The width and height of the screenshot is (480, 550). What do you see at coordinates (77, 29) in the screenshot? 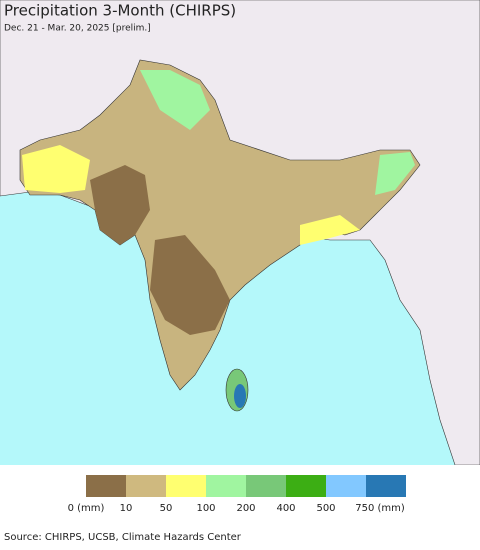
I see `subtitle: Dec. 21 - Mar. 20, 2025 [prelim.]` at bounding box center [77, 29].